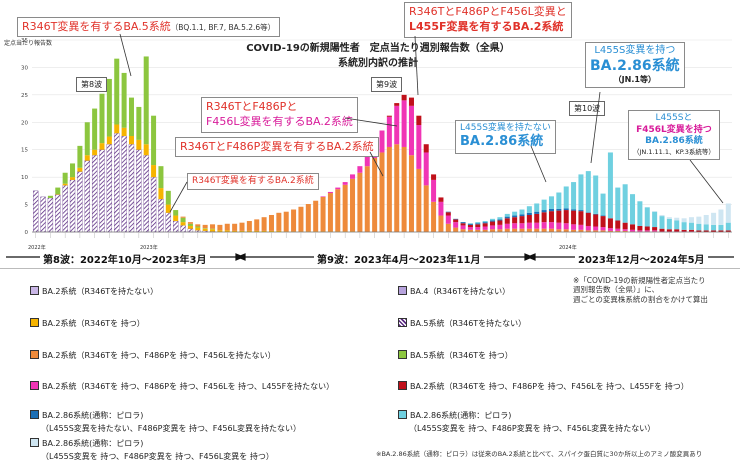 This screenshot has width=740, height=470. Describe the element at coordinates (24, 178) in the screenshot. I see `y-tick-label: 10` at that location.